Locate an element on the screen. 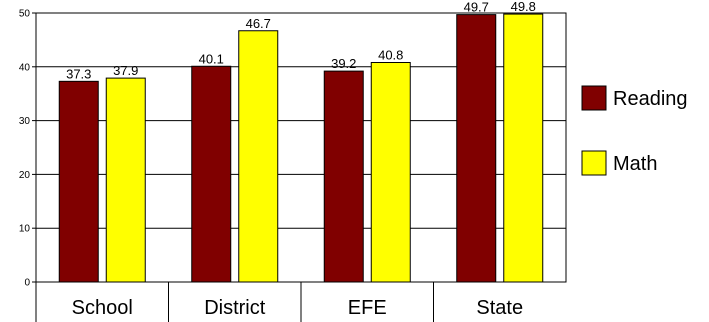 The image size is (709, 322). bar-math-efe is located at coordinates (390, 172).